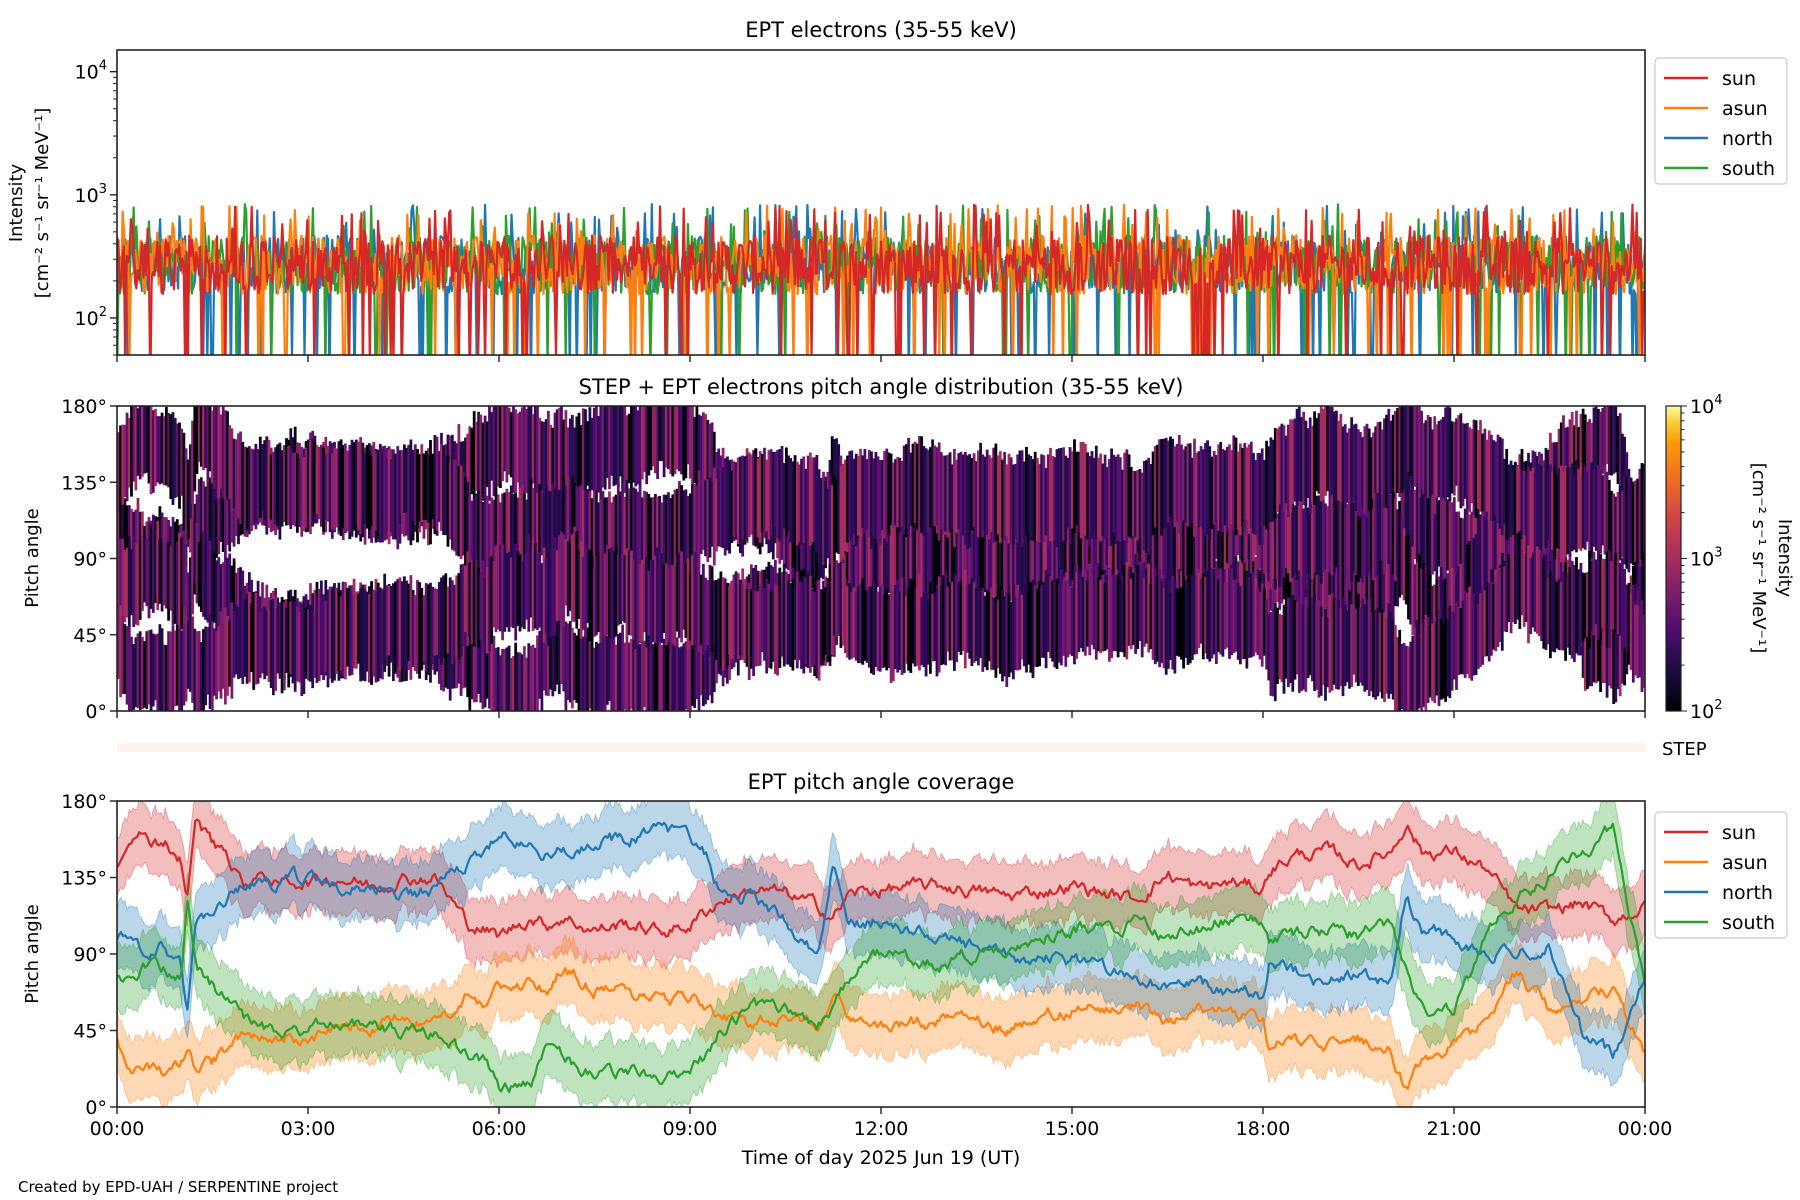 Image resolution: width=1800 pixels, height=1200 pixels. Describe the element at coordinates (499, 1129) in the screenshot. I see `xtick-label: 06:00` at that location.